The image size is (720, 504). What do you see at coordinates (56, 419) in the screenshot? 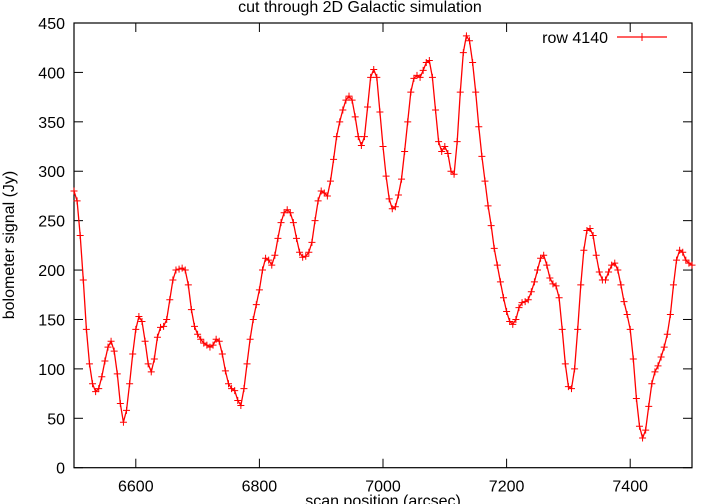
I see `y-tick-label: 50` at bounding box center [56, 419].